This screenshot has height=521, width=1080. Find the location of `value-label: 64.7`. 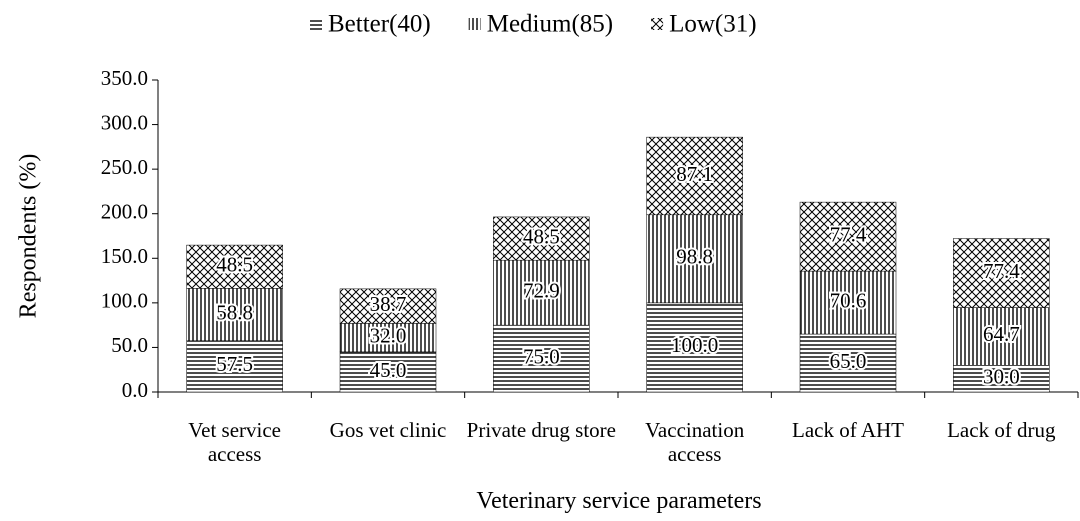

value-label: 64.7 is located at coordinates (1001, 334).